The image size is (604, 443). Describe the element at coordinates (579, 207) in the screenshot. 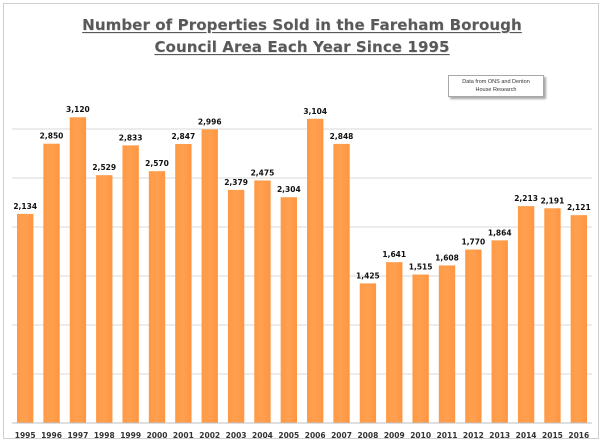

I see `value-label: 2,121` at that location.